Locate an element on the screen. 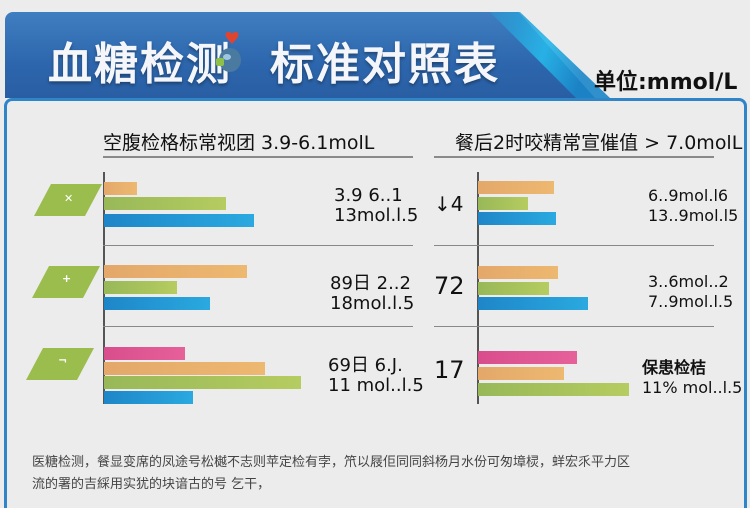 The image size is (750, 508). fasting-values: 69日 6.J. 11 mol..l.5 is located at coordinates (376, 375).